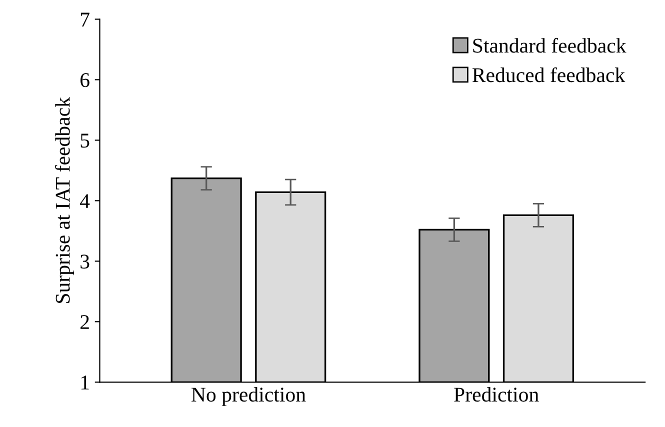  What do you see at coordinates (85, 141) in the screenshot?
I see `y-tick-label: 5` at bounding box center [85, 141].